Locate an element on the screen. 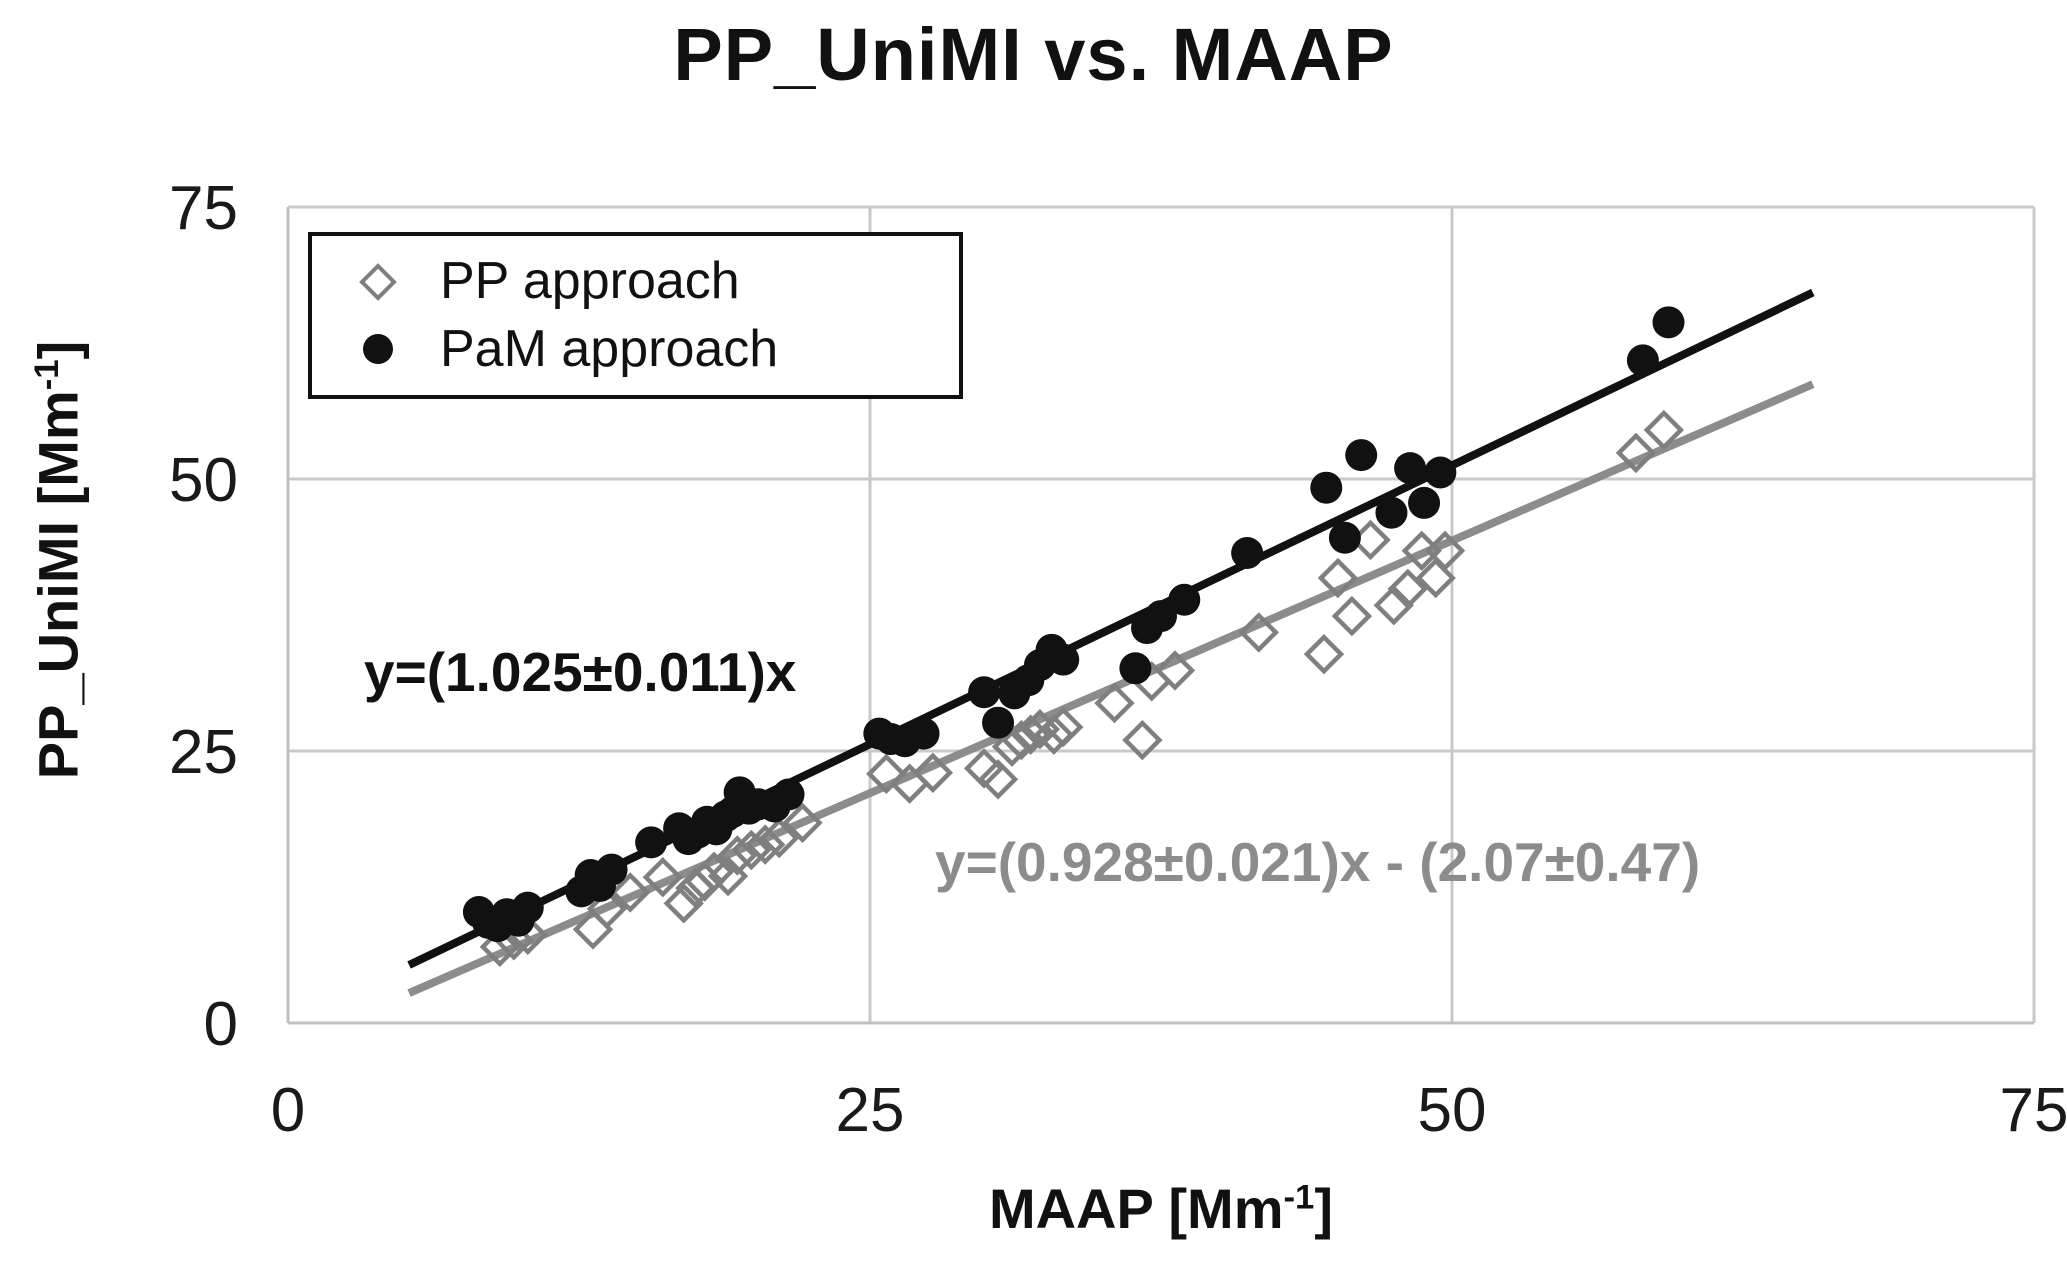 The height and width of the screenshot is (1270, 2067). y-tick-label: 75 is located at coordinates (203, 208).